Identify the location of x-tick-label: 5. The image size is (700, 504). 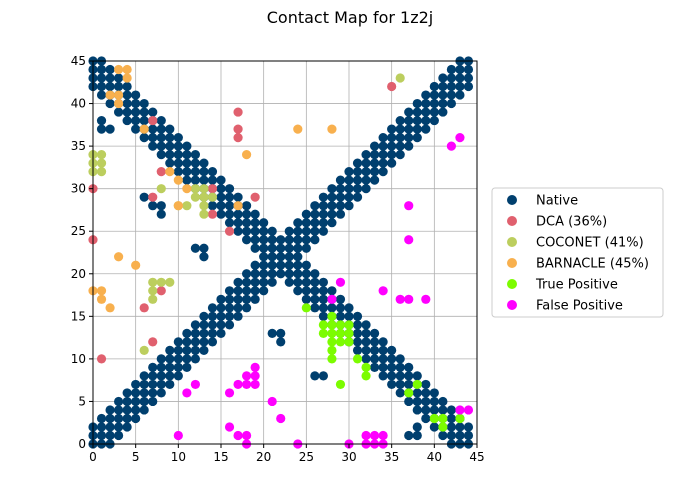
(136, 457).